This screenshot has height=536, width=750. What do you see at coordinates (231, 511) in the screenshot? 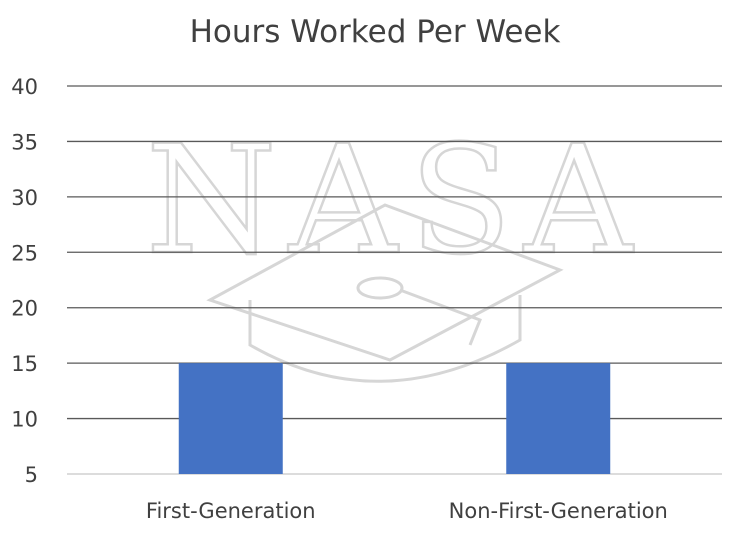
I see `x-category-label: First-Generation` at bounding box center [231, 511].